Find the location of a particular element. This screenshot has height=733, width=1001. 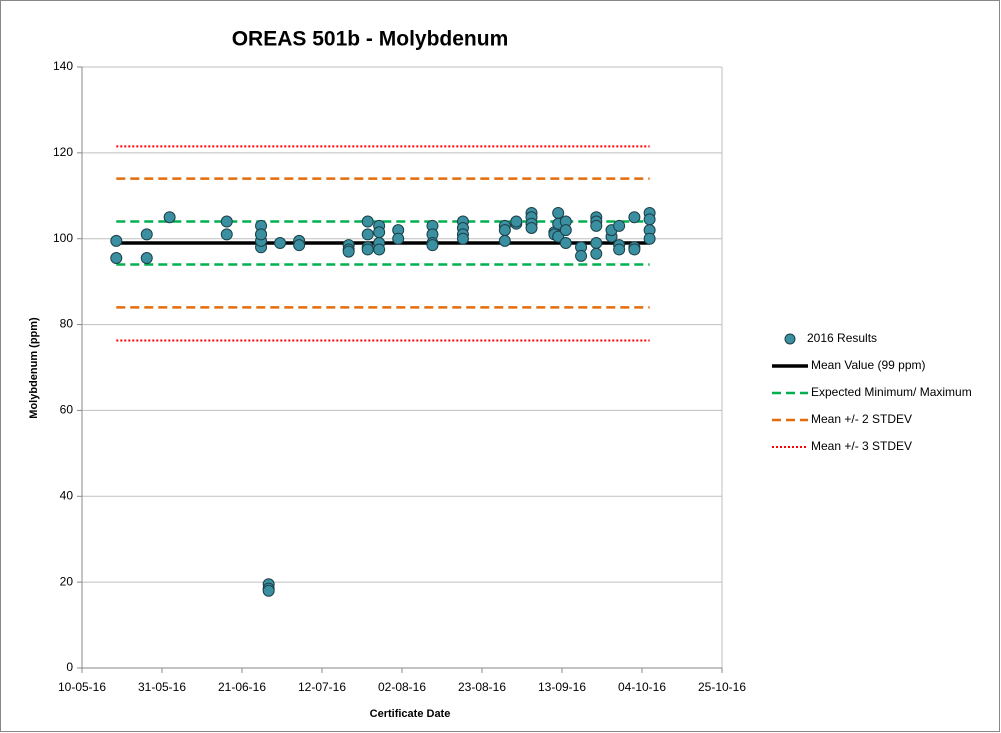

legend-label: 2016 Results is located at coordinates (842, 338).